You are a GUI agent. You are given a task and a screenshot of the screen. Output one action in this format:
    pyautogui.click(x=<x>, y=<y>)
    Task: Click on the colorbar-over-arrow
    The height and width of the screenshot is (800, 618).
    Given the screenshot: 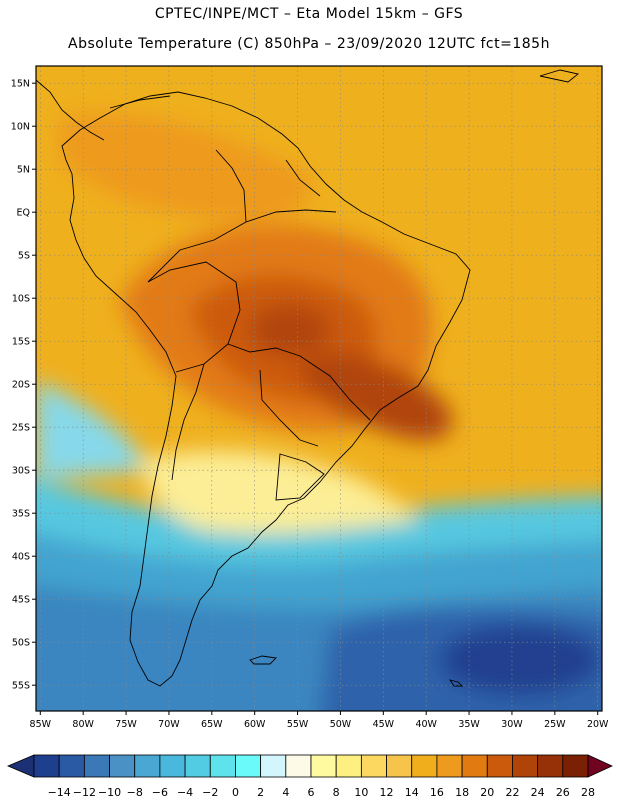 What is the action you would take?
    pyautogui.click(x=600, y=766)
    